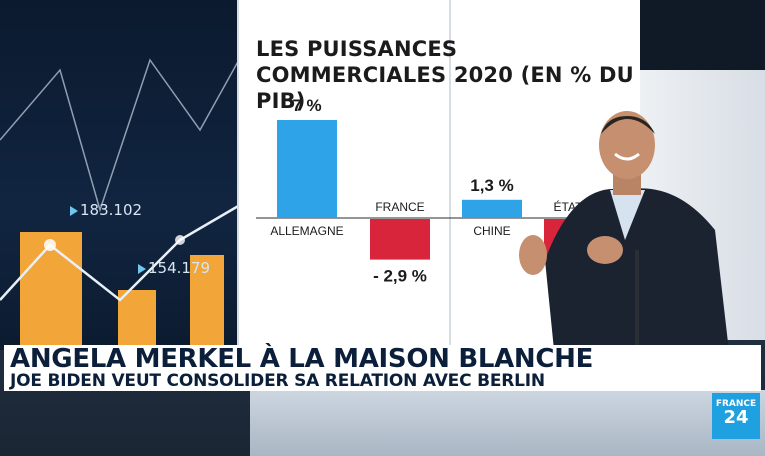 The height and width of the screenshot is (456, 765). I want to click on logo-line-2: 24, so click(736, 417).